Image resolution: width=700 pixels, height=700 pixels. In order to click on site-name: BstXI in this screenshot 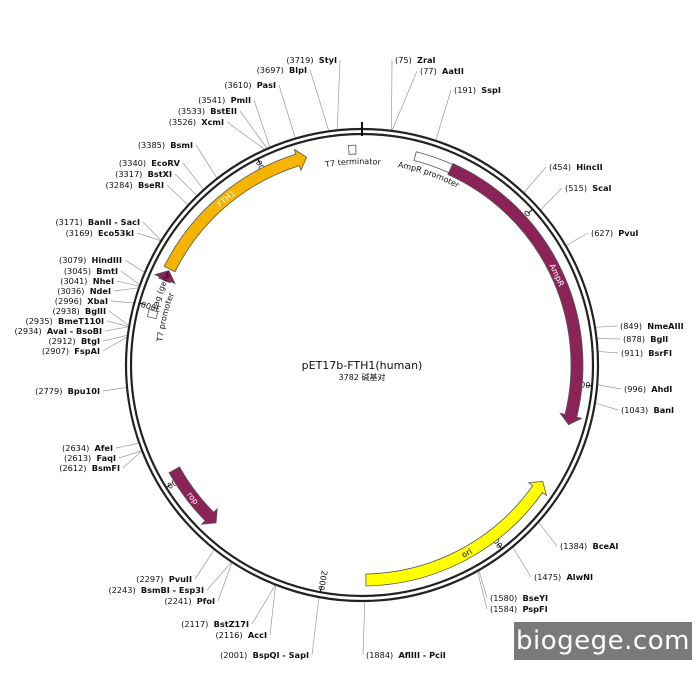, I will do `click(160, 174)`.